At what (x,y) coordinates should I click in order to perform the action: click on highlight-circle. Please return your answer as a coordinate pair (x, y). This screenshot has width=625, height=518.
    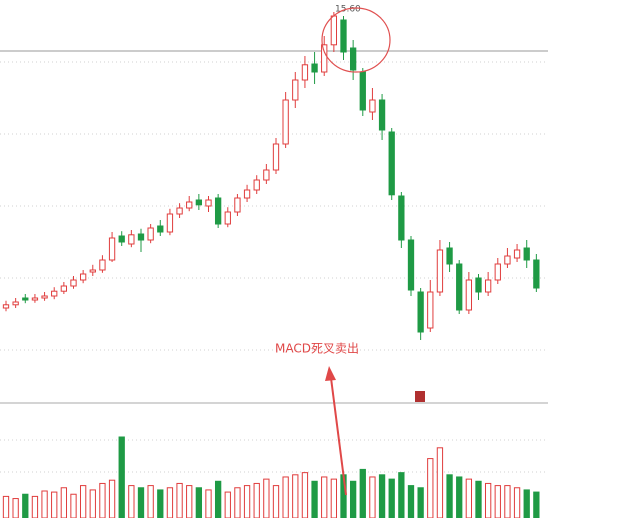
    Looking at the image, I should click on (356, 40).